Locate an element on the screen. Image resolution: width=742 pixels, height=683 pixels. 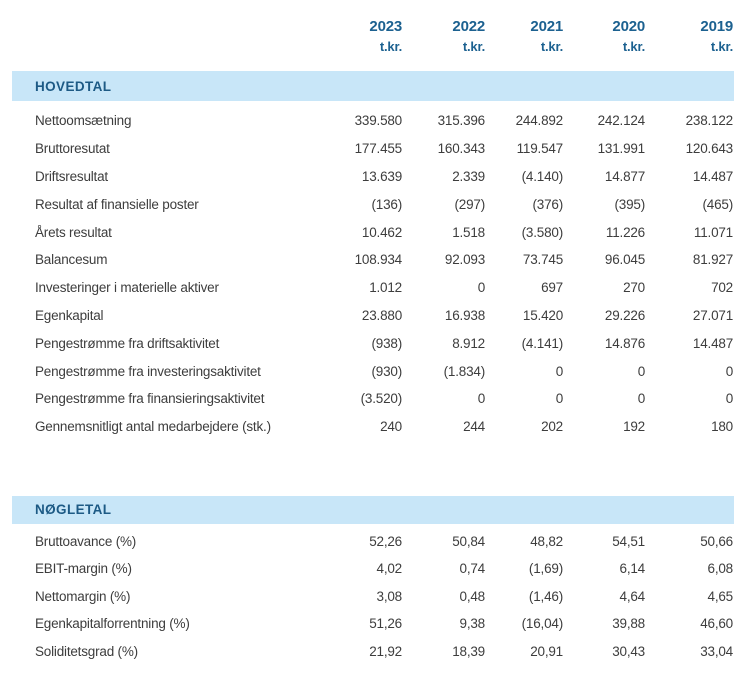
row-label: Resultat af finansielle poster is located at coordinates (117, 204).